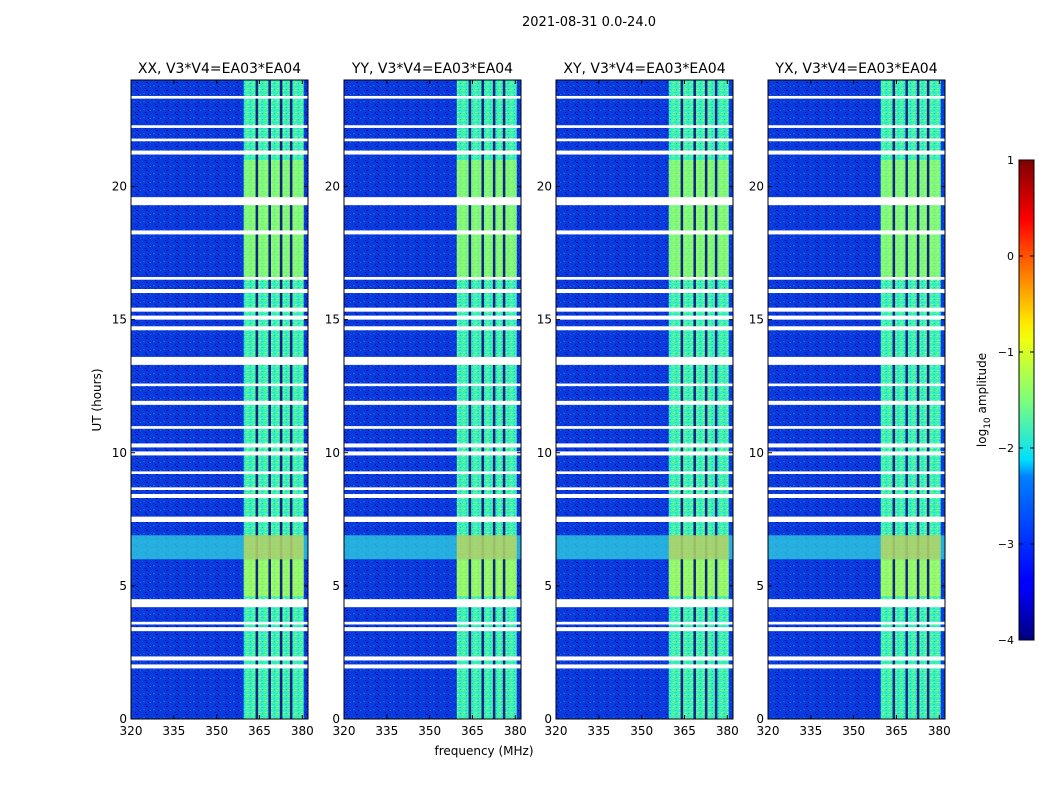 This screenshot has height=800, width=1050. I want to click on x-tick-label: 350, so click(216, 731).